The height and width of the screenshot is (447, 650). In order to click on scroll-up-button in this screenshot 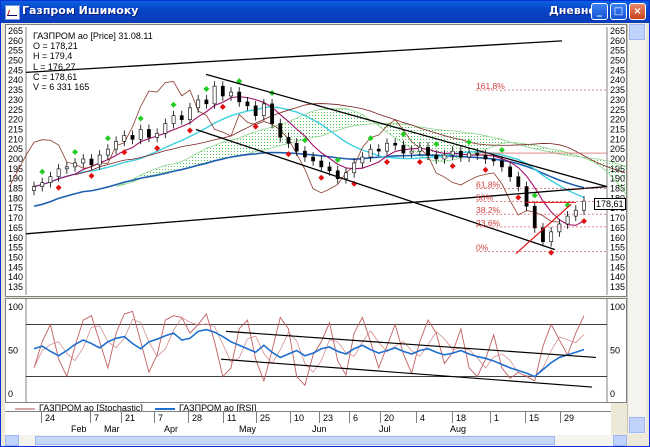, I will do `click(637, 32)`.